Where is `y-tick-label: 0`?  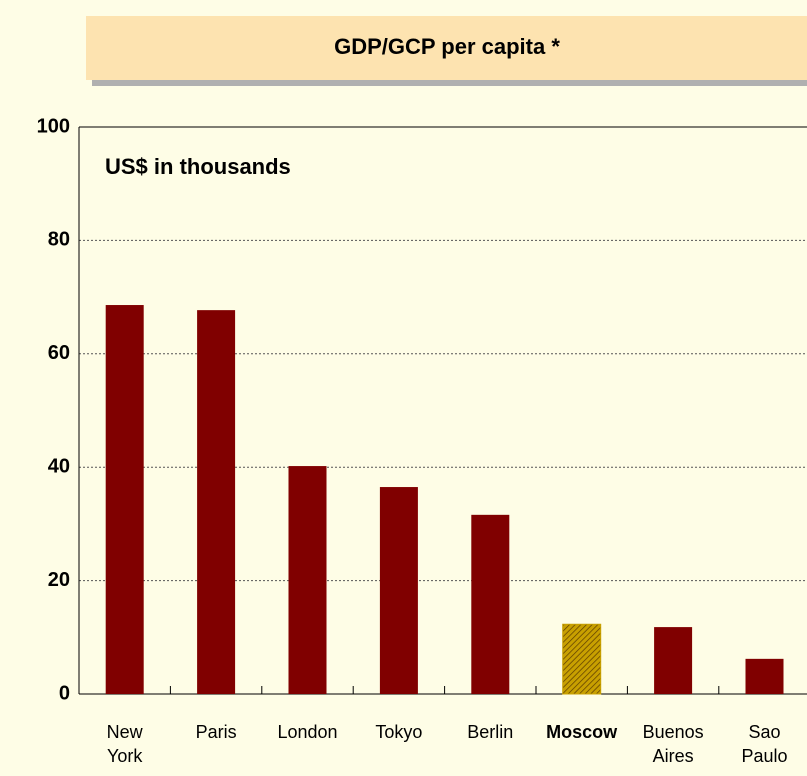
y-tick-label: 0 is located at coordinates (64, 693).